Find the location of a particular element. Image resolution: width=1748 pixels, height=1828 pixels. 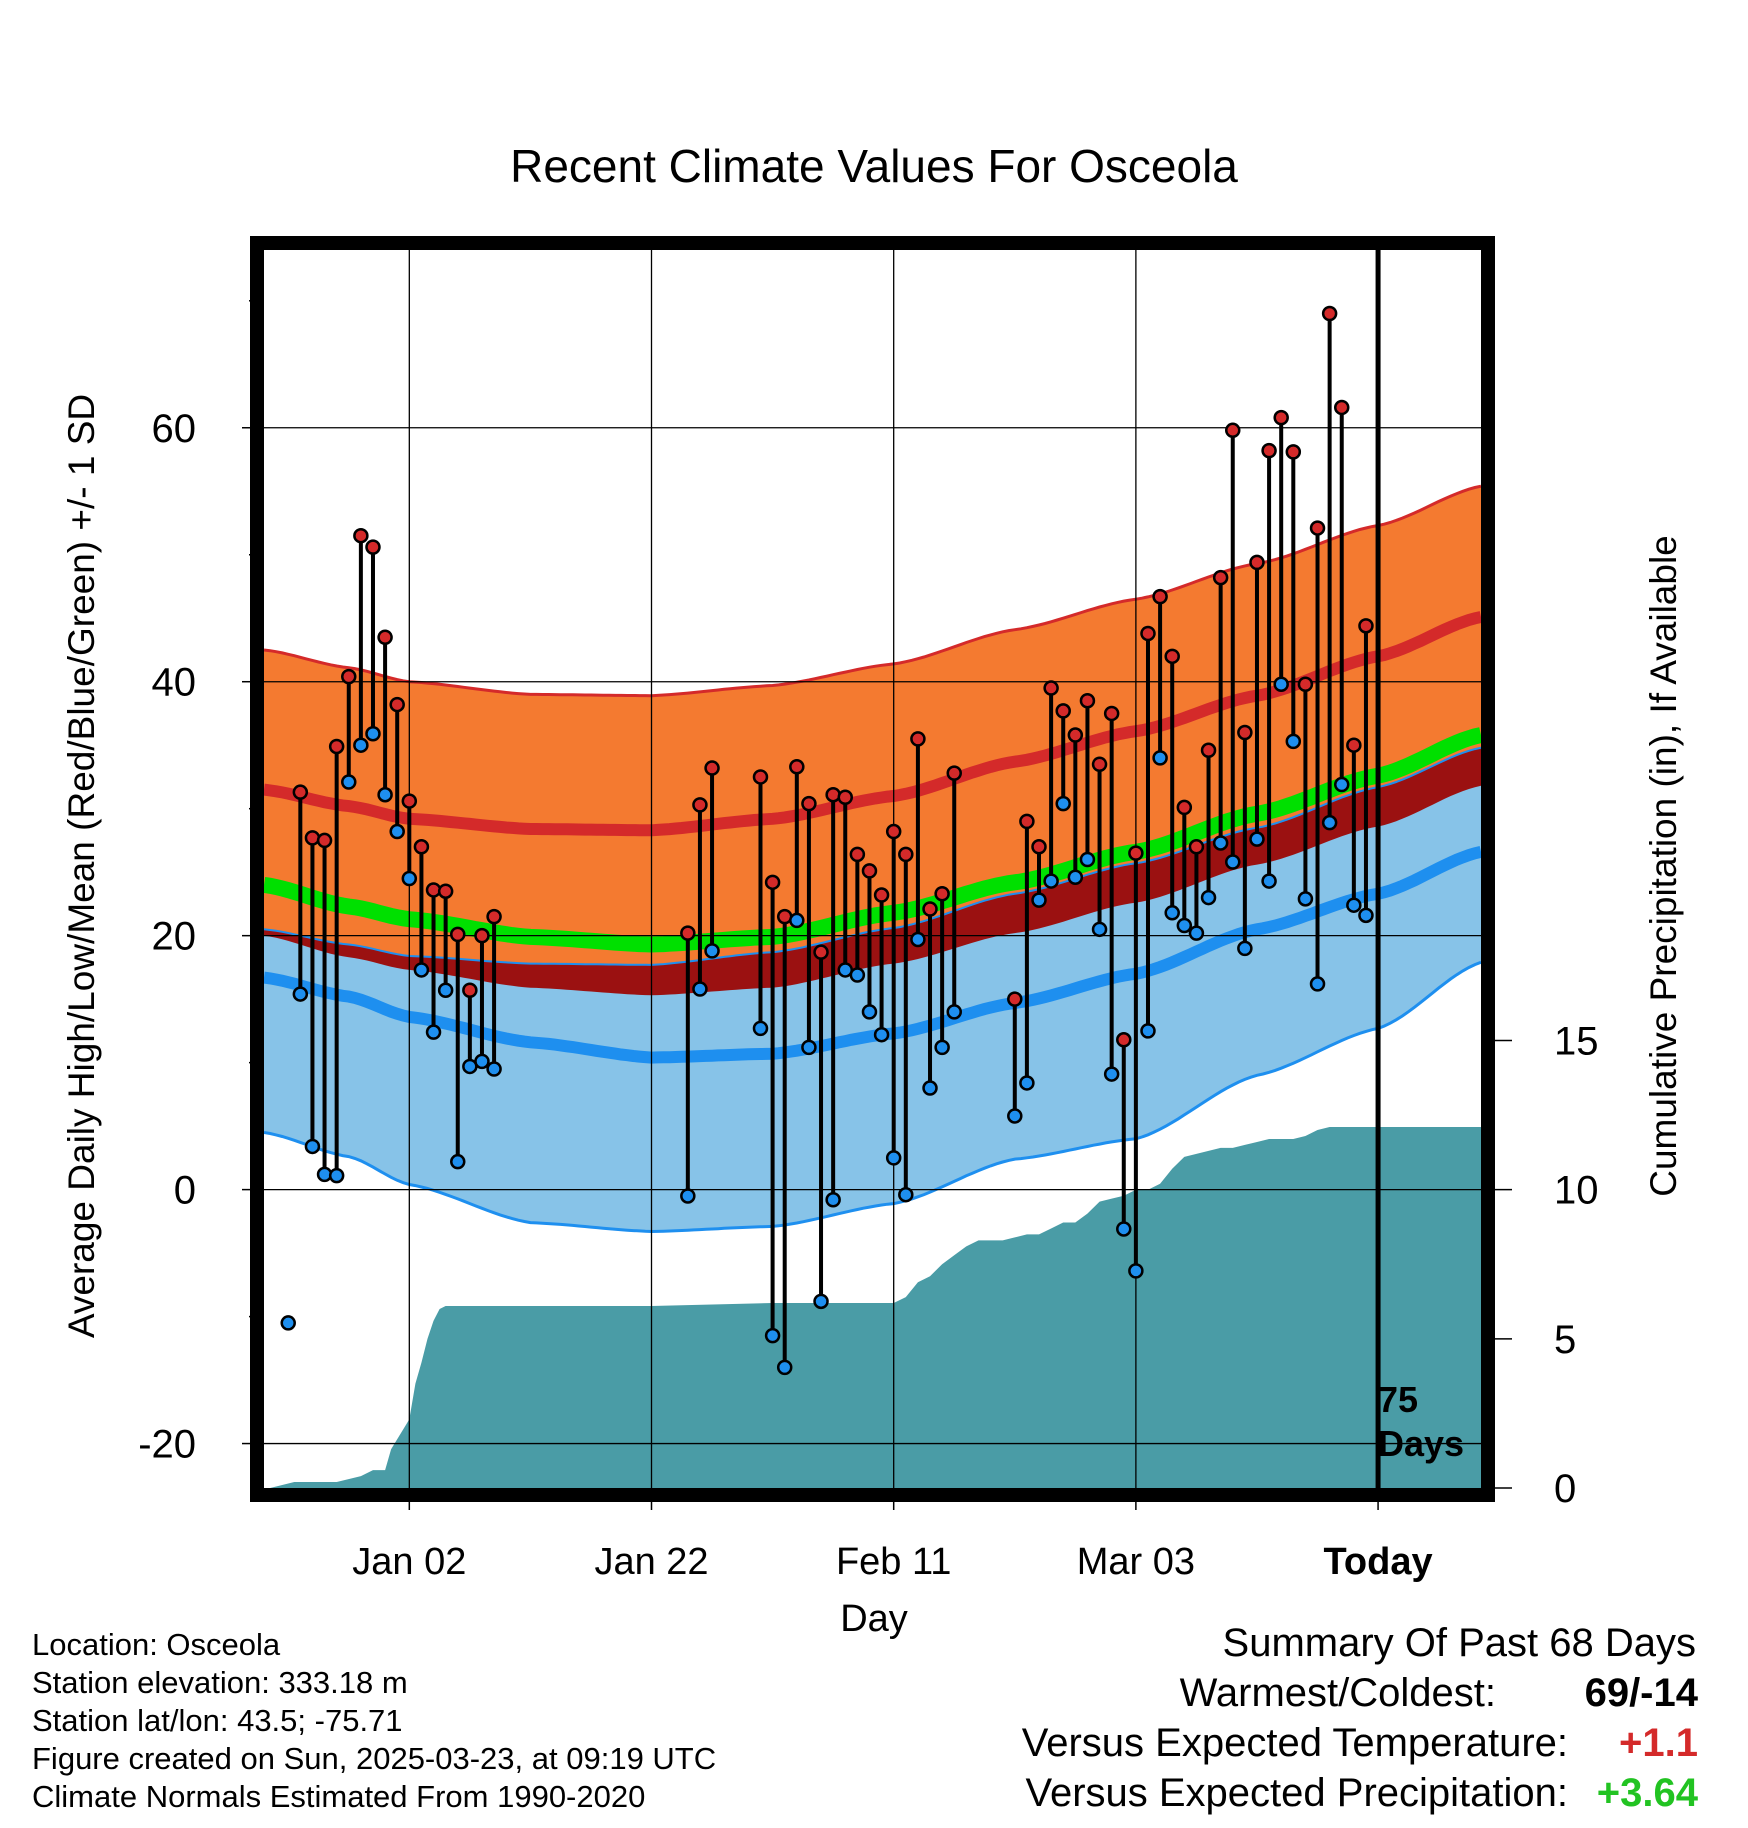

x-tick-label: Mar 03 is located at coordinates (1136, 1562).